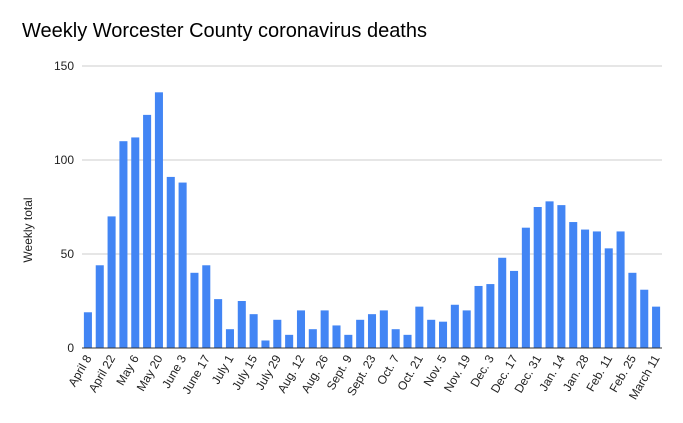  What do you see at coordinates (68, 254) in the screenshot?
I see `y-tick-label: 50` at bounding box center [68, 254].